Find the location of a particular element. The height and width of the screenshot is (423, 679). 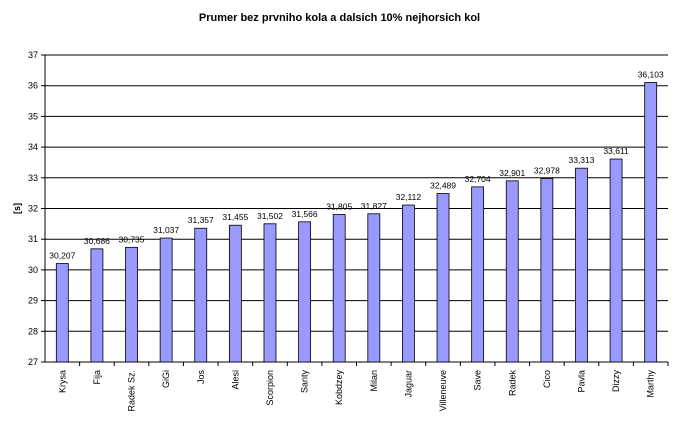

bar-cico is located at coordinates (547, 270).